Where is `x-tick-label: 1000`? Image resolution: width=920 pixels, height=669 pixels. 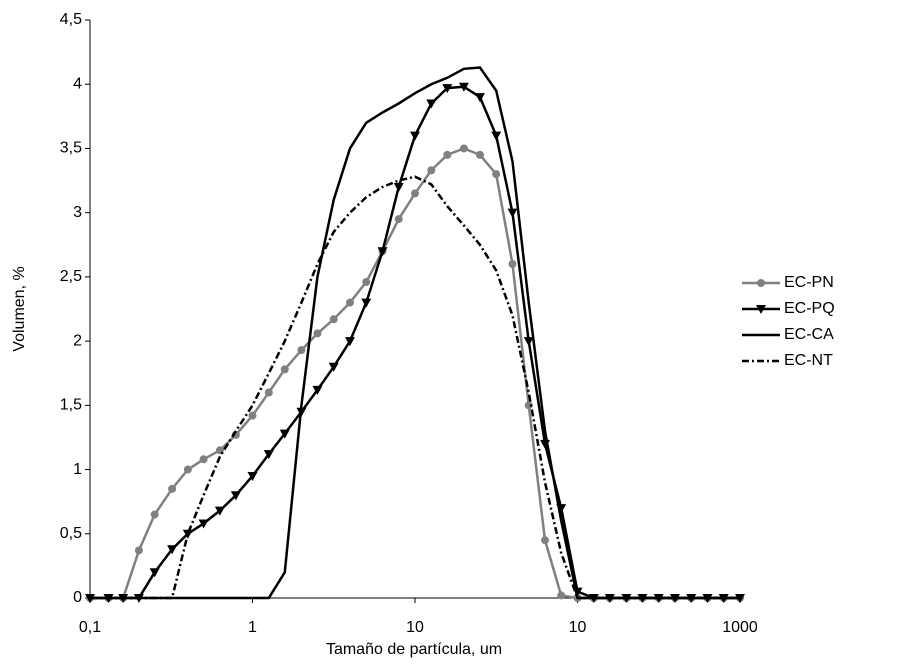 x-tick-label: 1000 is located at coordinates (740, 627).